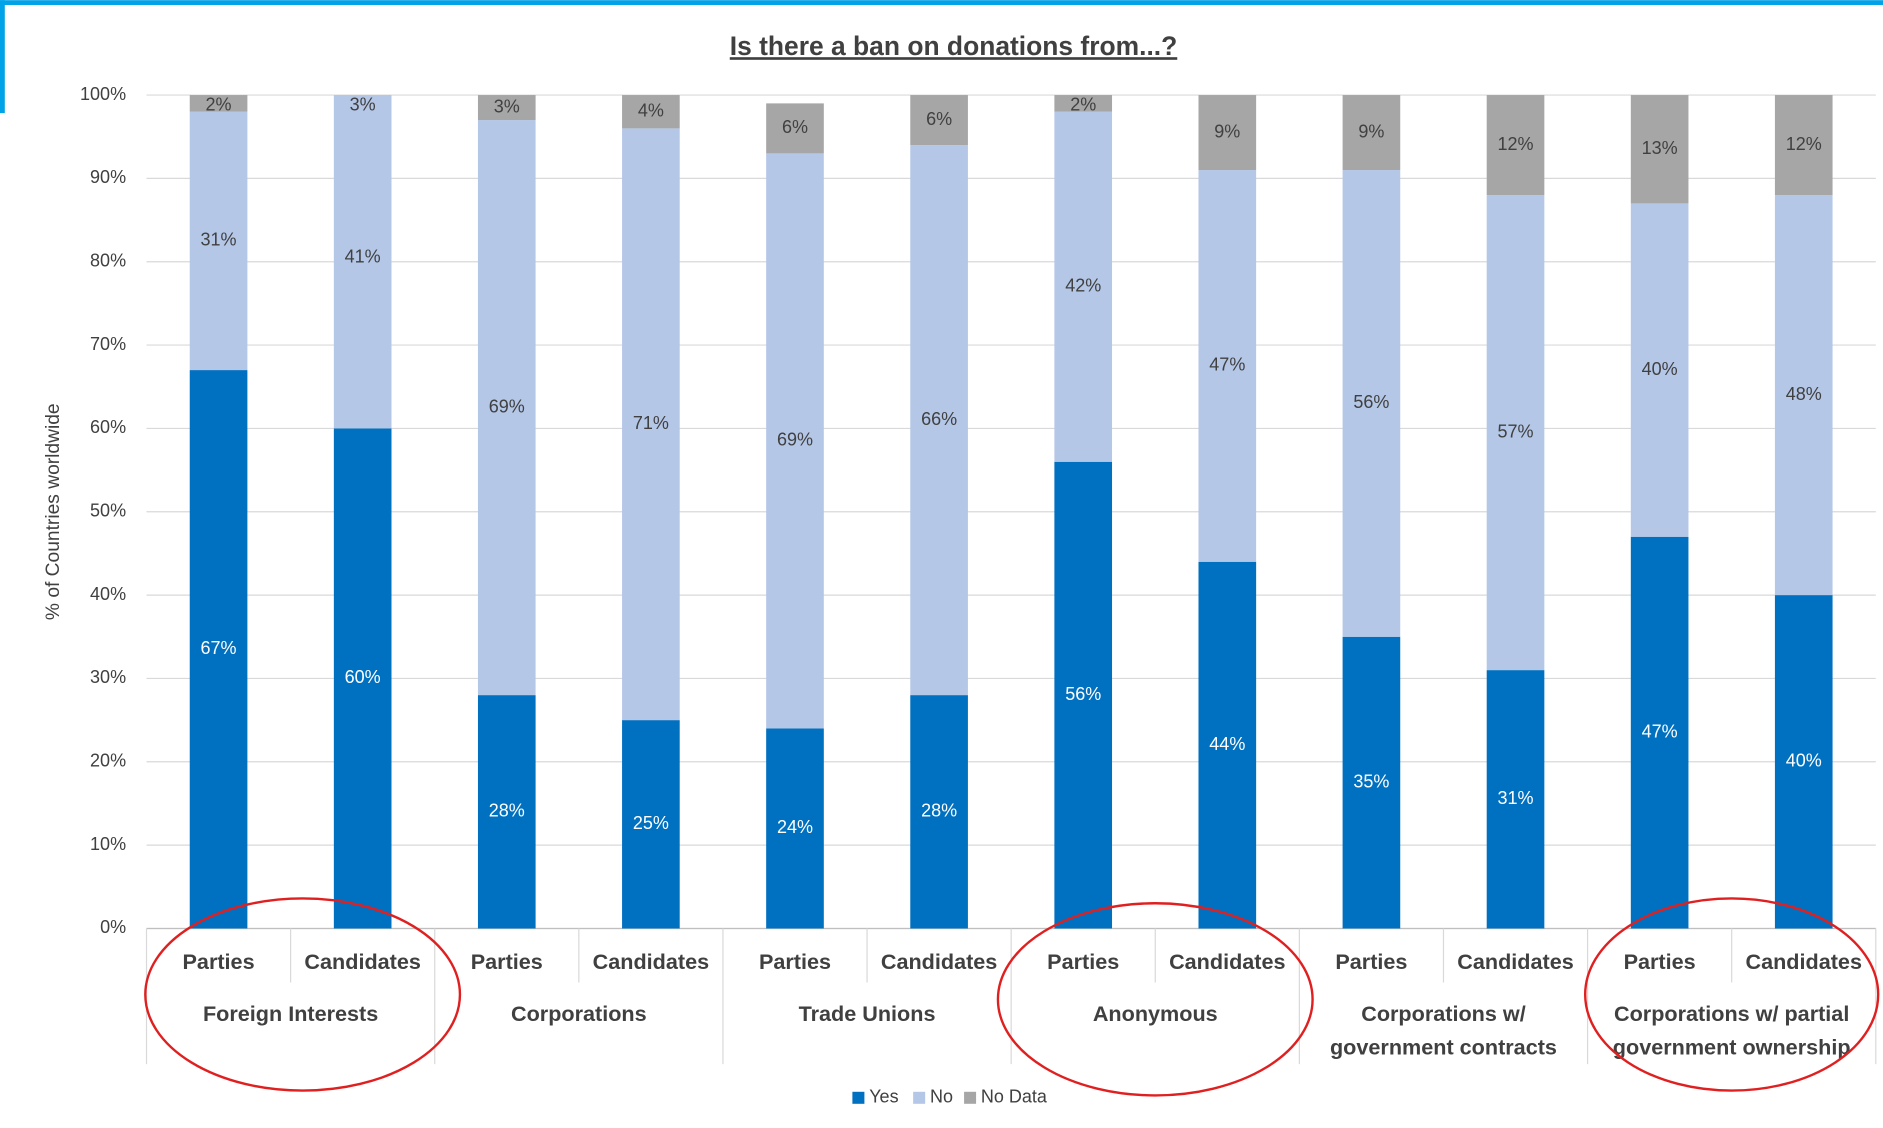 This screenshot has width=1883, height=1128. I want to click on data-label: 4%, so click(651, 110).